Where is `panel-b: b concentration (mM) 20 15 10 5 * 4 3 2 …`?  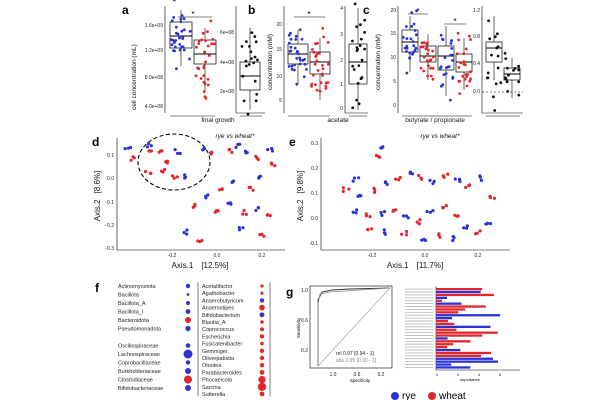
panel-b: b concentration (mM) 20 15 10 5 * 4 3 2 … is located at coordinates (308, 63).